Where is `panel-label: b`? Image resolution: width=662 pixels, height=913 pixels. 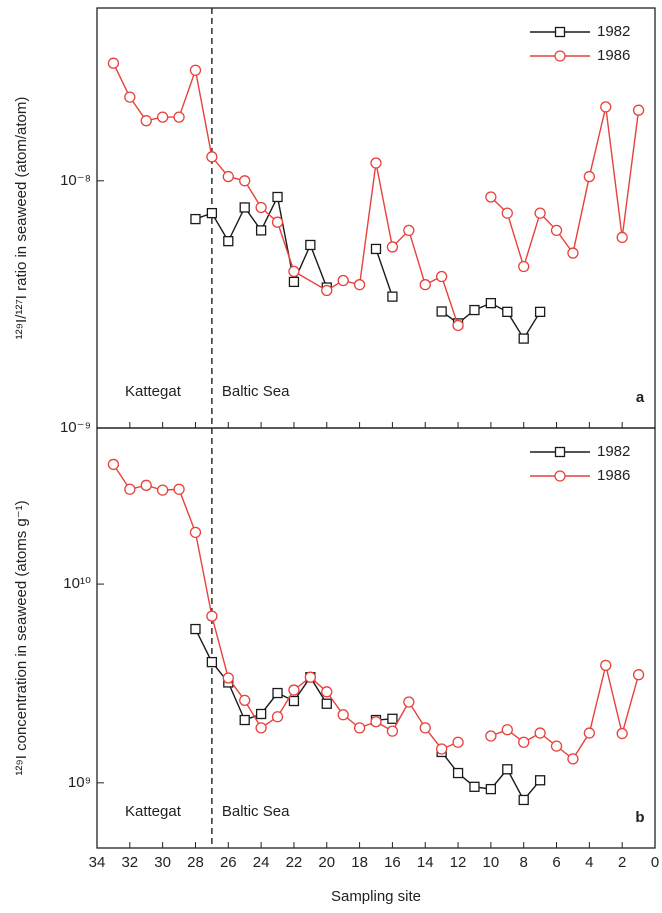
panel-label: b is located at coordinates (639, 817).